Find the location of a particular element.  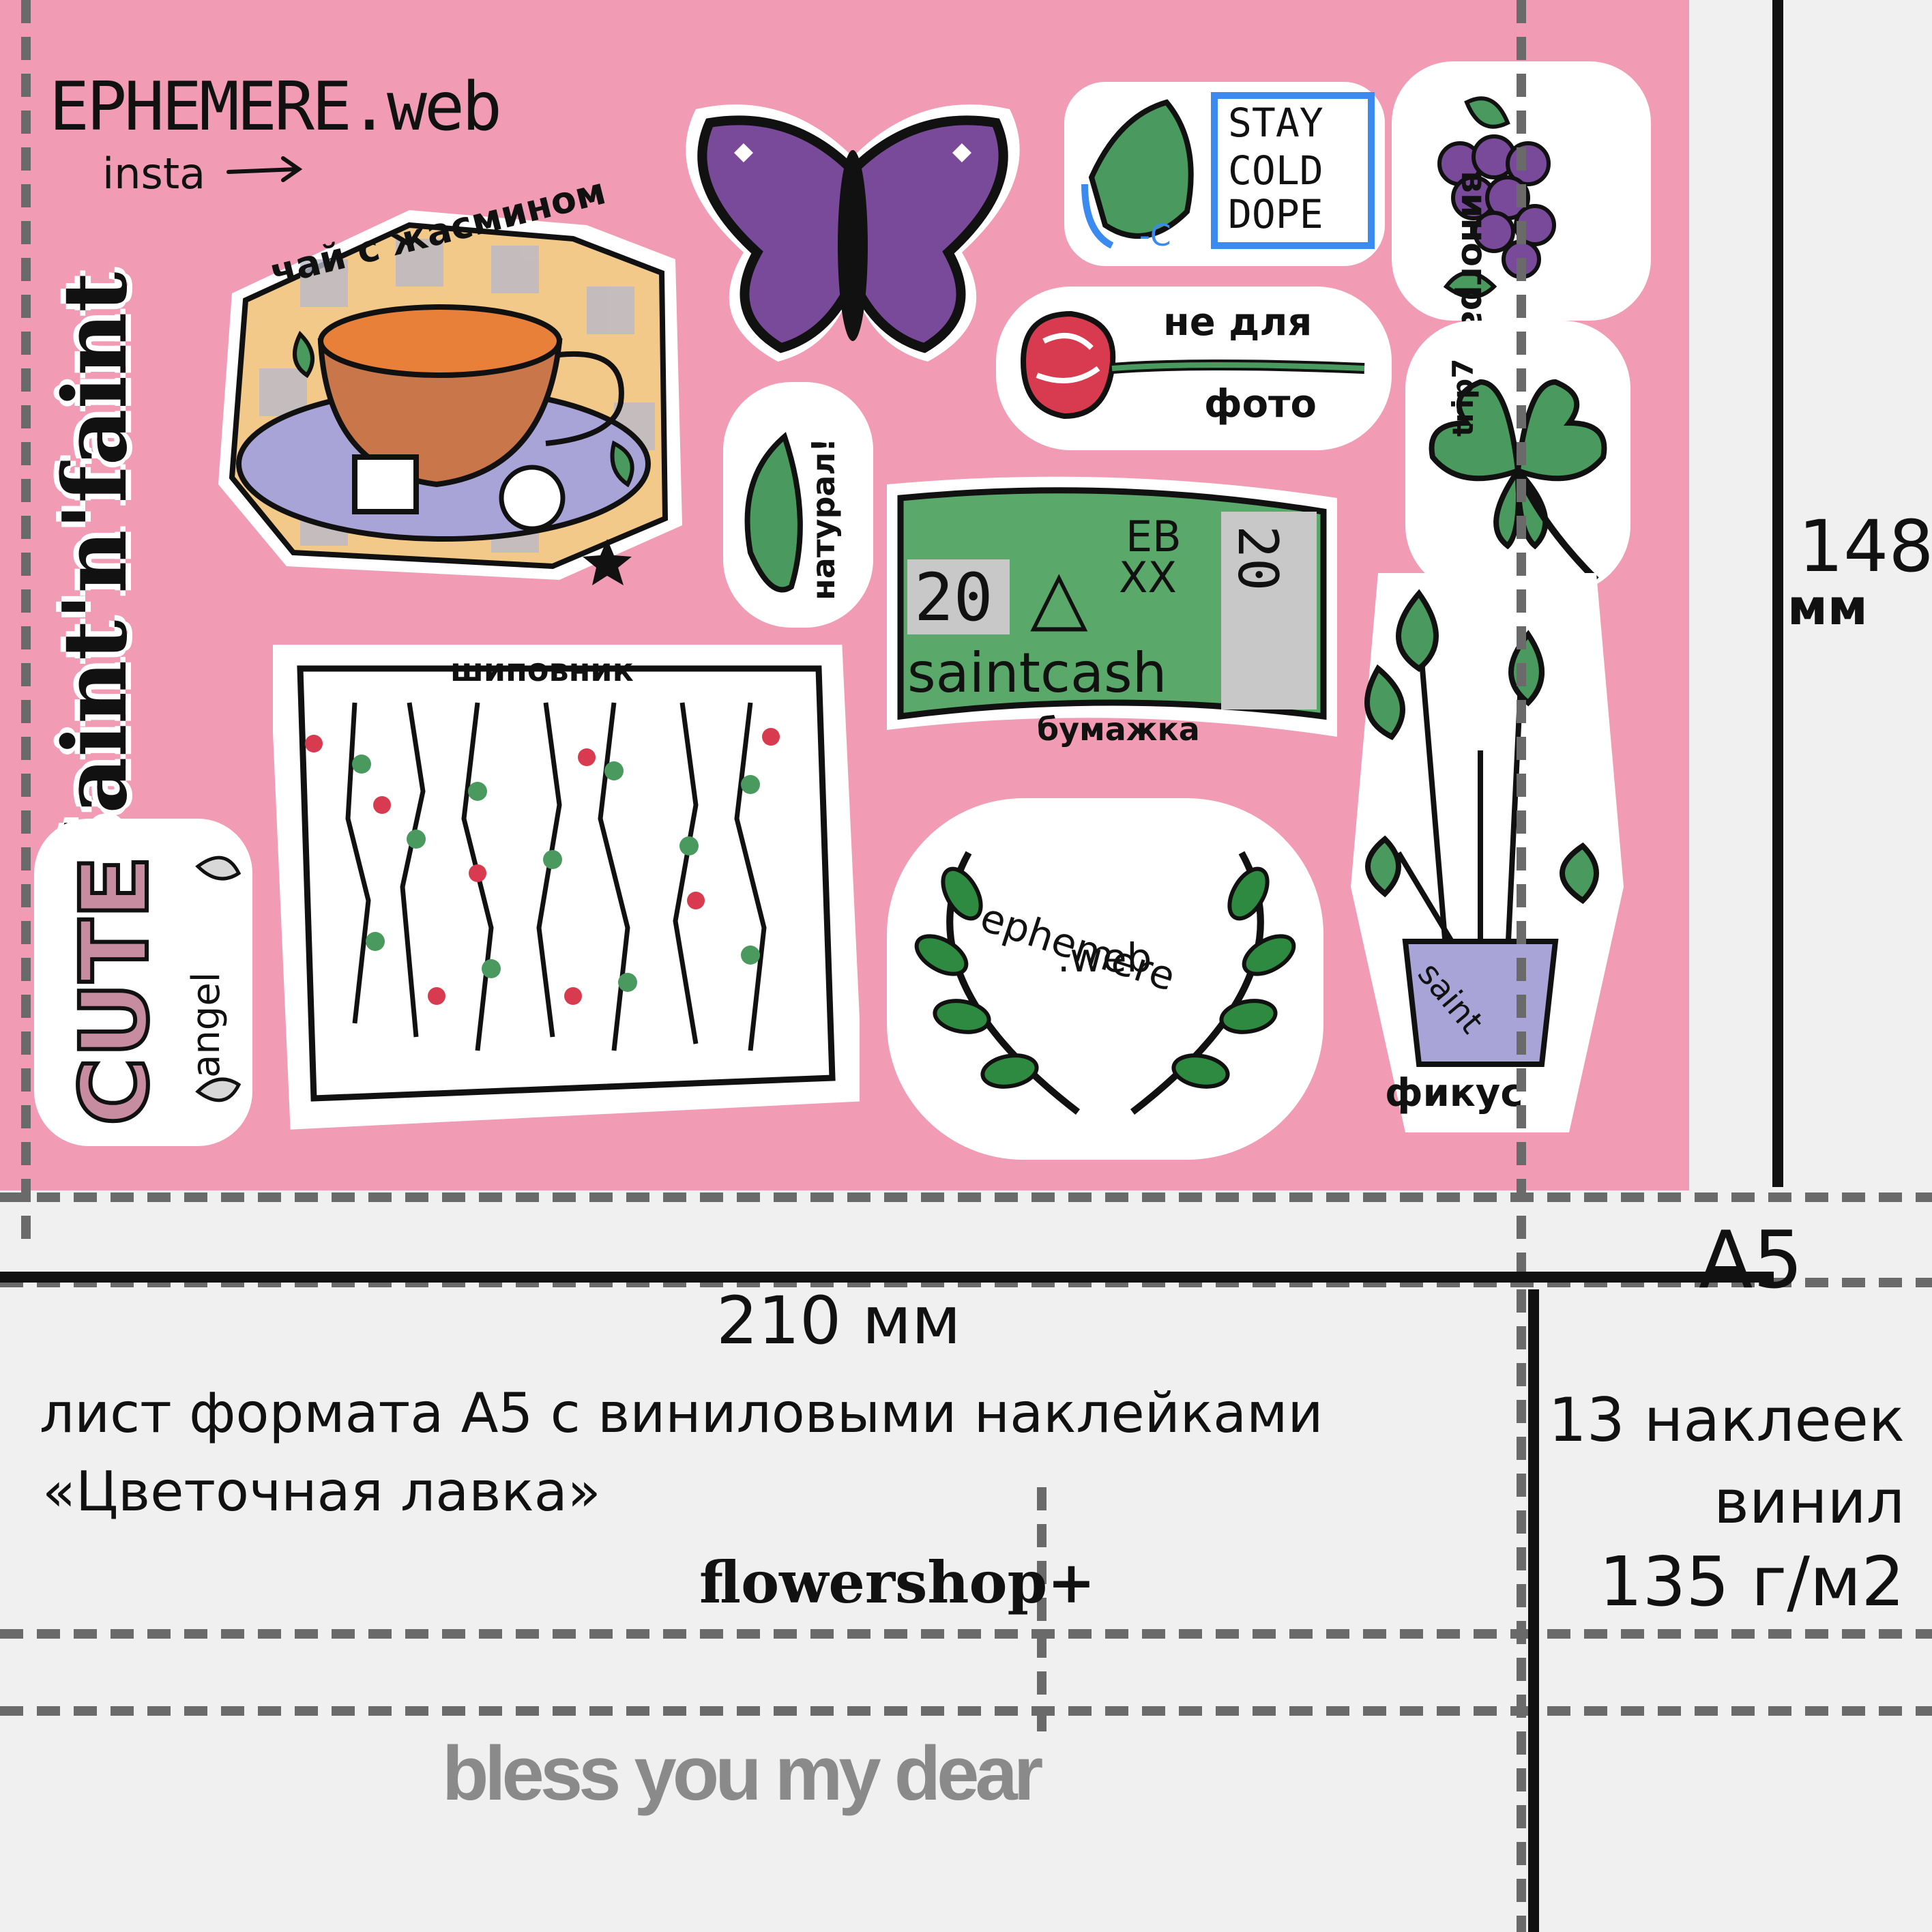

cute-angel-sticker: CUTE angel is located at coordinates (143, 982).